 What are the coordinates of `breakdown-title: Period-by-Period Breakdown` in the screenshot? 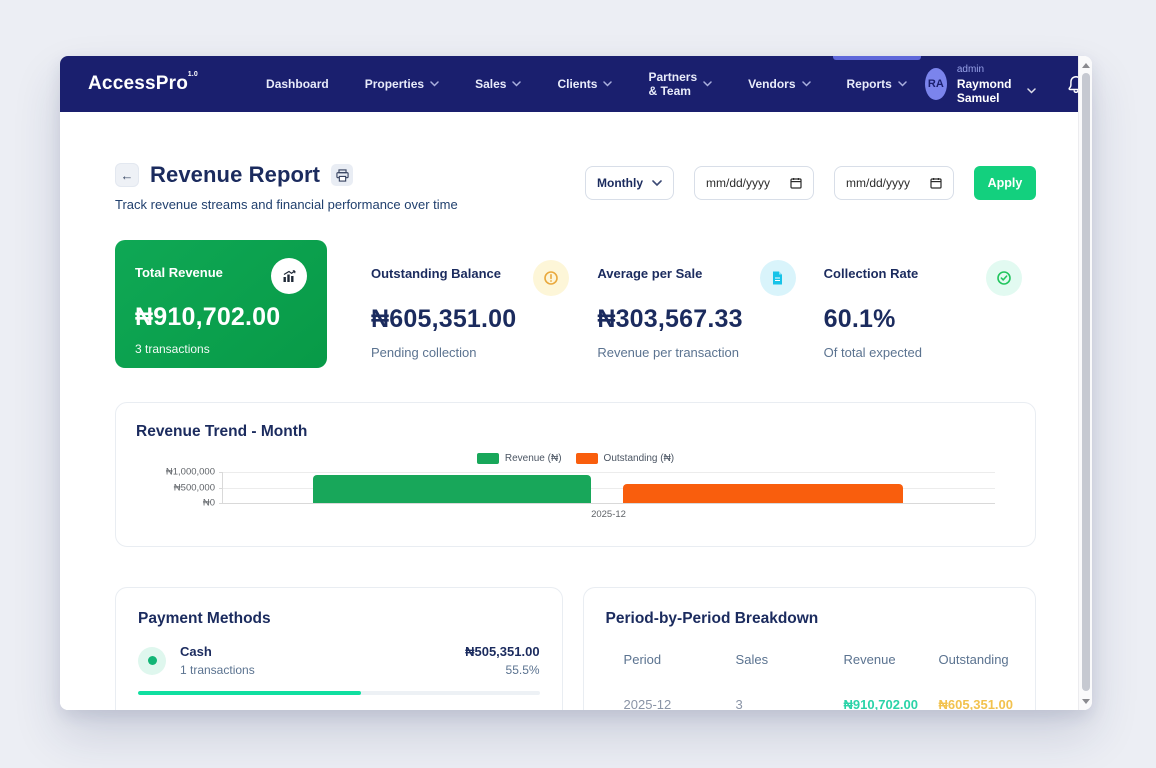 It's located at (712, 618).